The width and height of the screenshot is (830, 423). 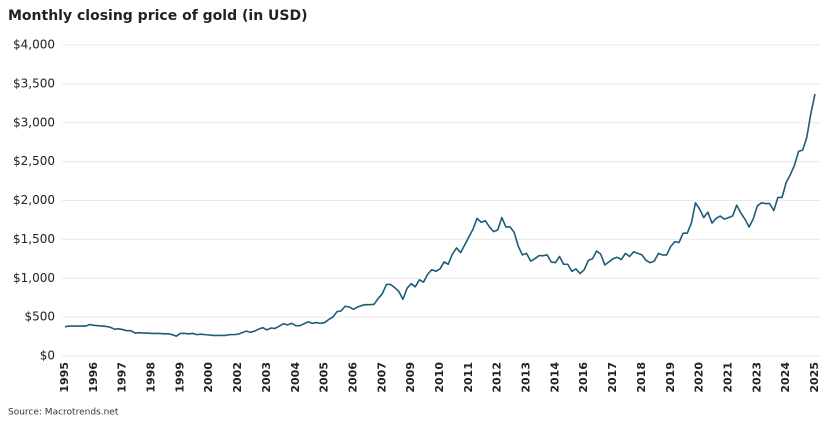 What do you see at coordinates (727, 377) in the screenshot?
I see `x-tick-label: 2021` at bounding box center [727, 377].